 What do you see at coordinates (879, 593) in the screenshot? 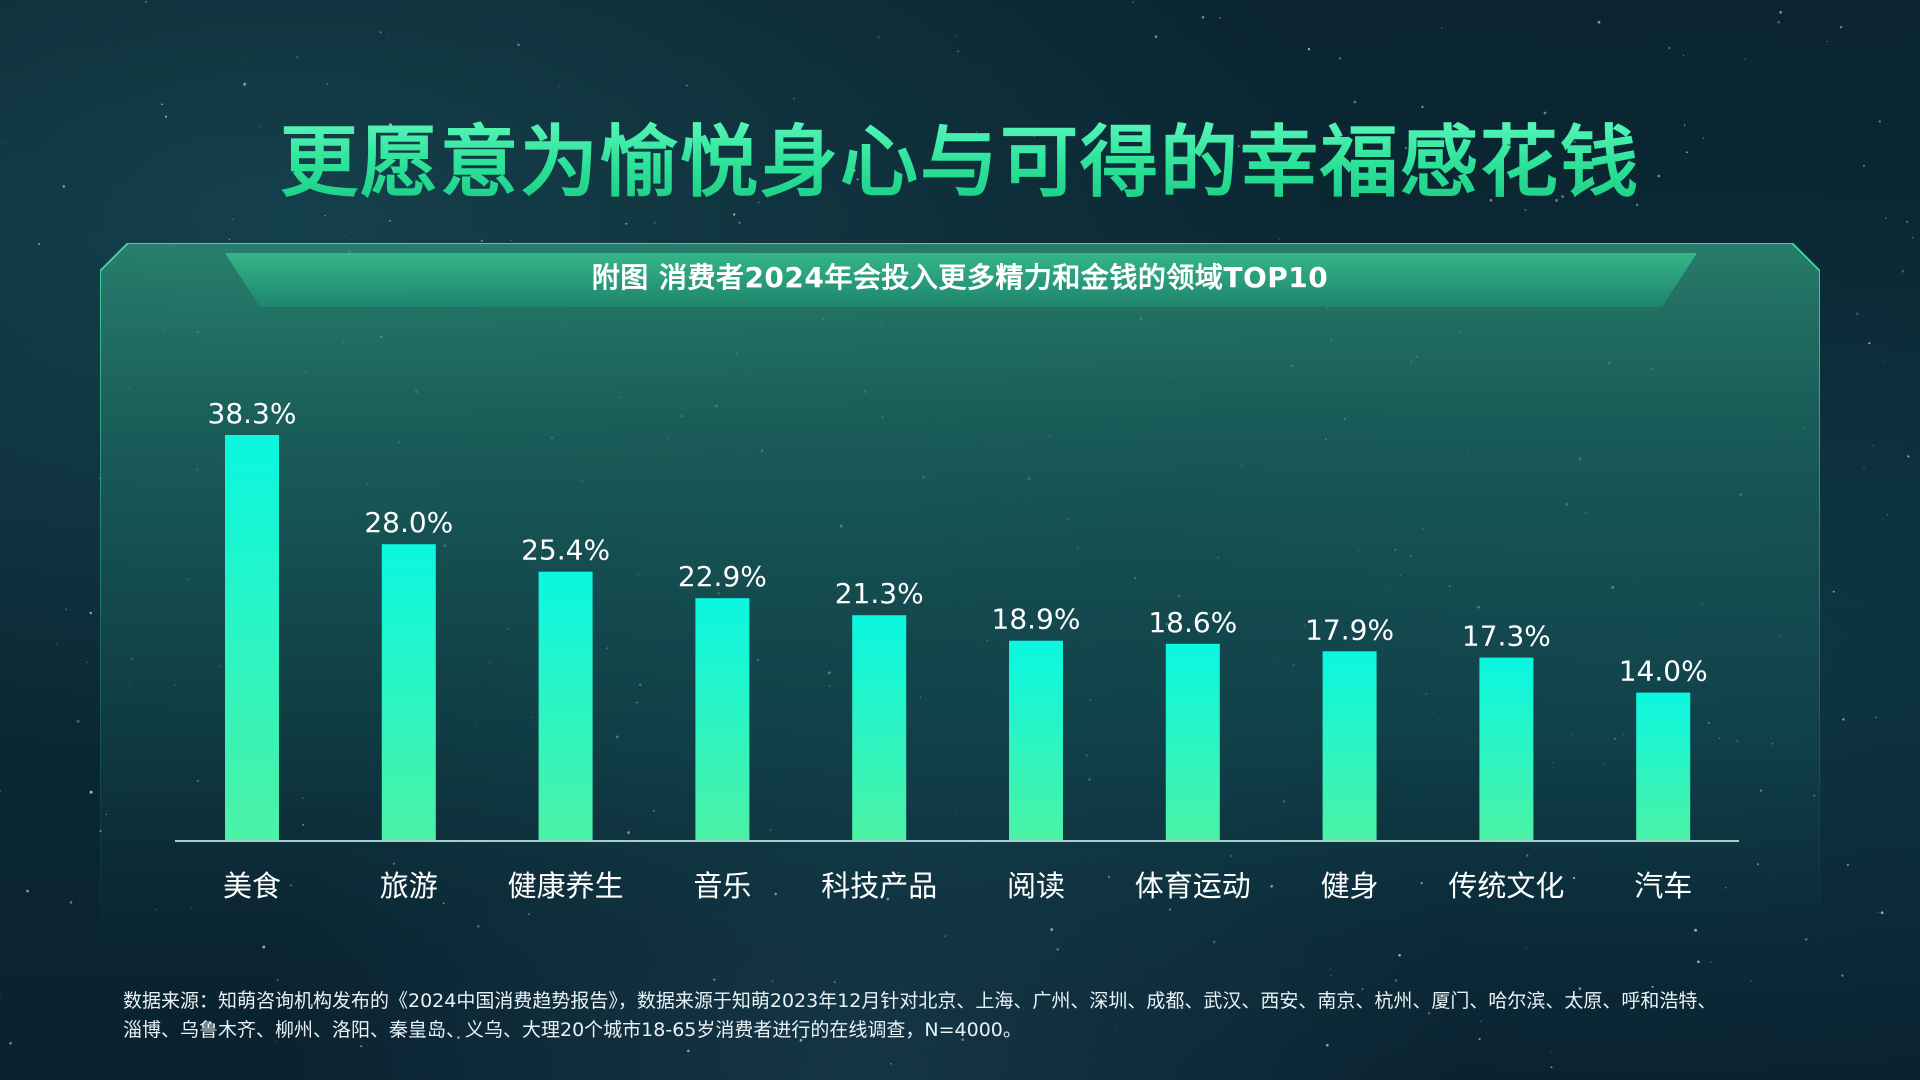
I see `value-label-5: 21.3%` at bounding box center [879, 593].